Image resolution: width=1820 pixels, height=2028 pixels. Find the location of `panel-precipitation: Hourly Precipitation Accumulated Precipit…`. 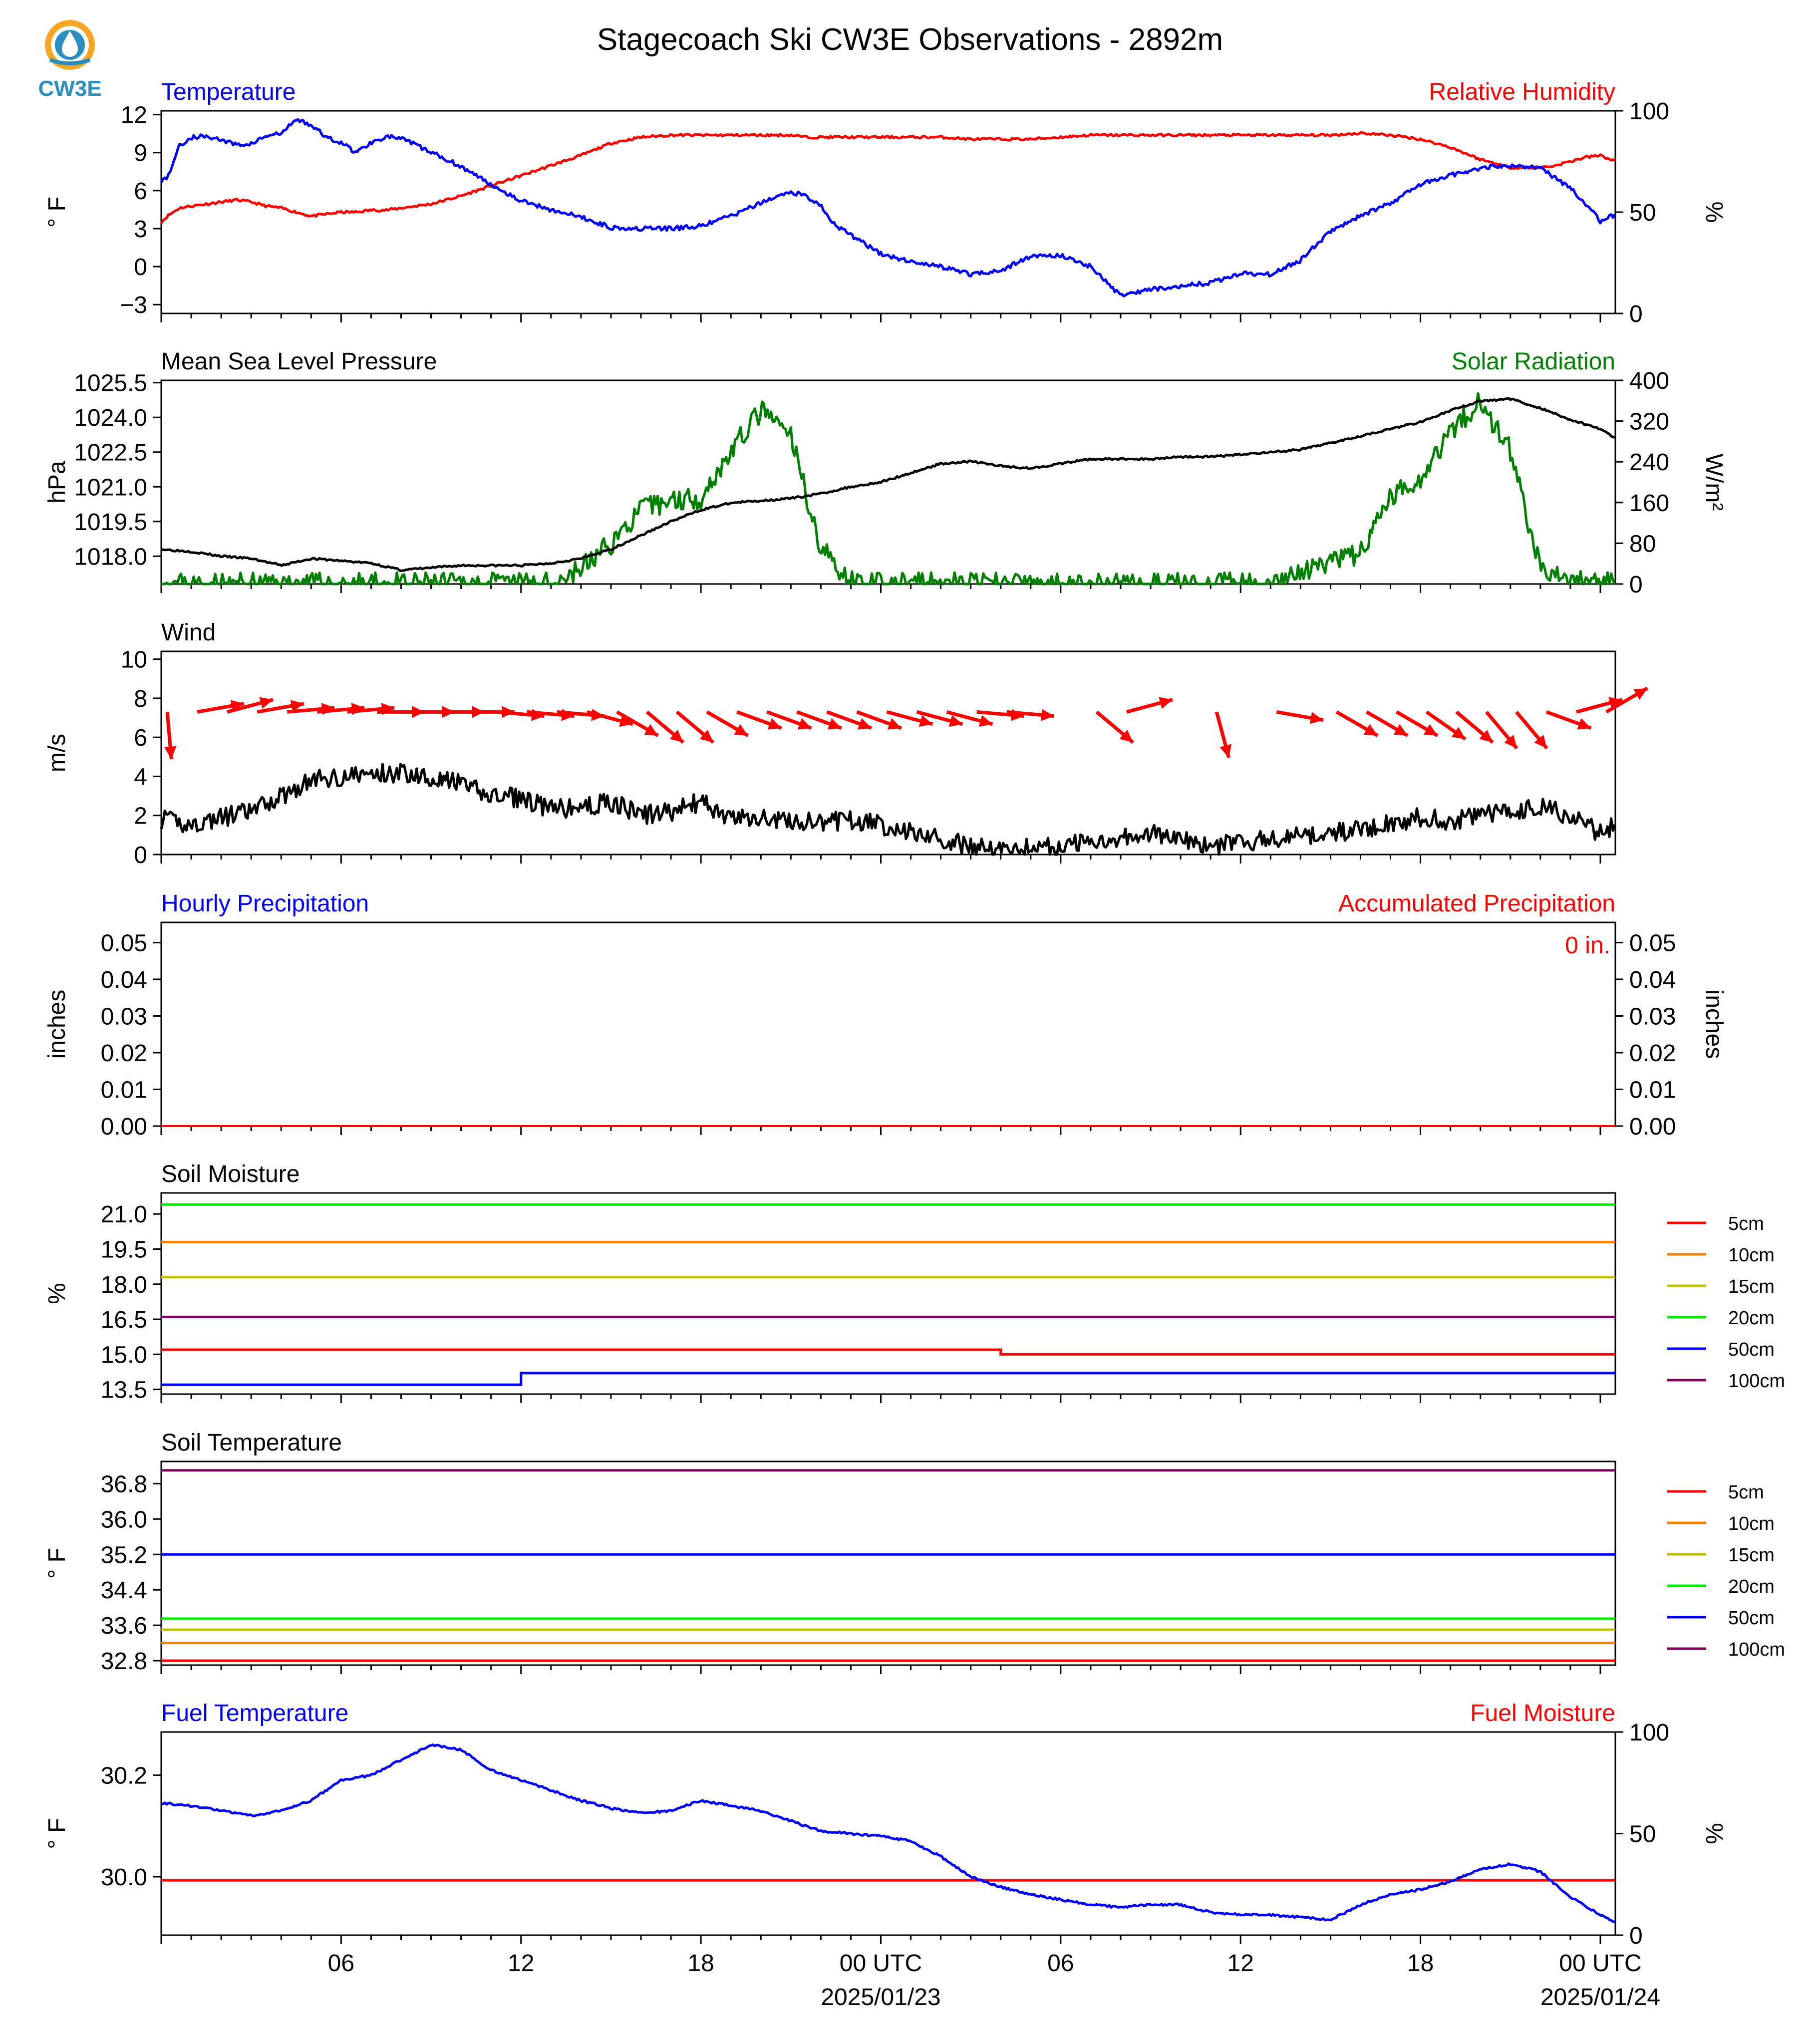

panel-precipitation: Hourly Precipitation Accumulated Precipit… is located at coordinates (885, 1015).